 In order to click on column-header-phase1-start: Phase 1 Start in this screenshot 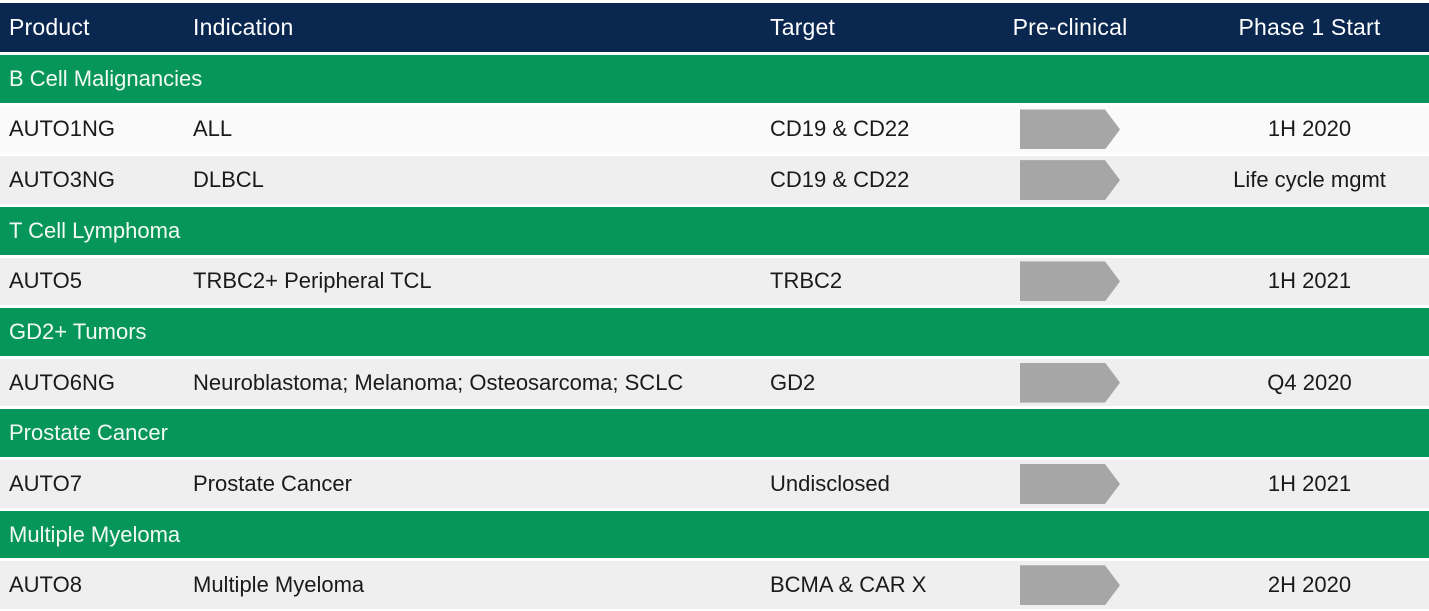, I will do `click(1309, 27)`.